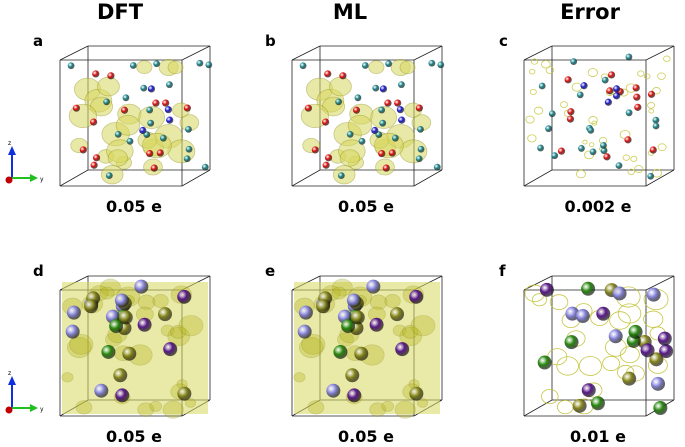 Image resolution: width=685 pixels, height=447 pixels. Describe the element at coordinates (9, 373) in the screenshot. I see `z-axis-label: z` at that location.